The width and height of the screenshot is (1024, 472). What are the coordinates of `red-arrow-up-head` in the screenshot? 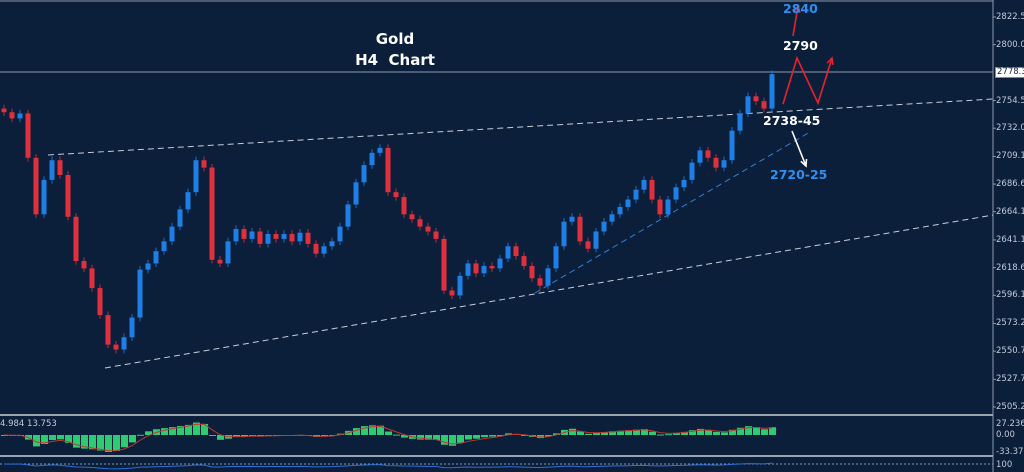 It's located at (797, 8).